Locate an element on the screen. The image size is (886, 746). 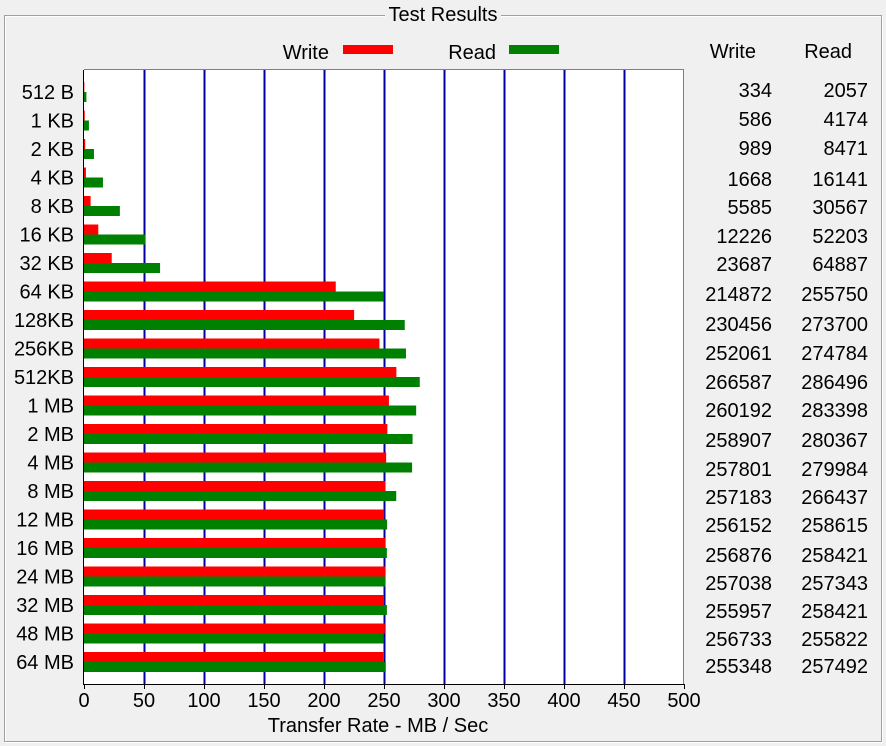
write-value: 257038 is located at coordinates (738, 584).